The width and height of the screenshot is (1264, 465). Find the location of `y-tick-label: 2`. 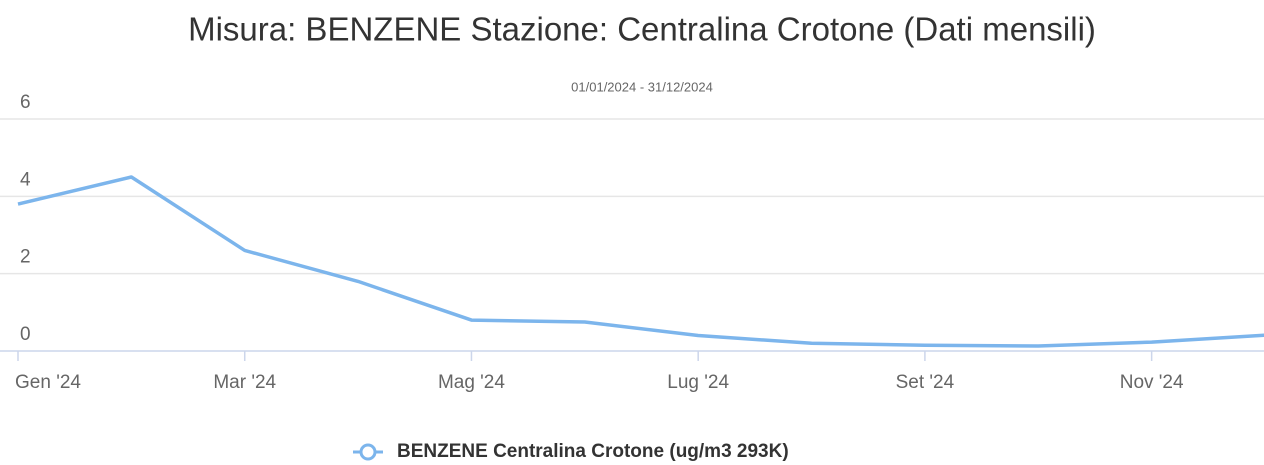

y-tick-label: 2 is located at coordinates (25, 257).